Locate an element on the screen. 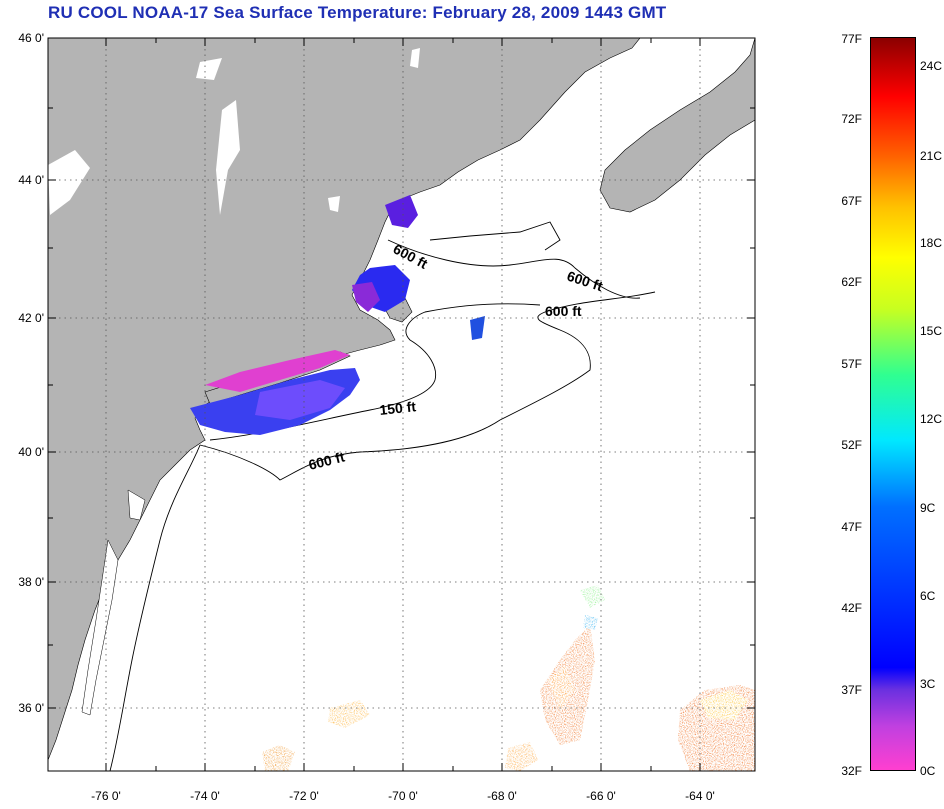  lat-label: 38 0' is located at coordinates (31, 582).